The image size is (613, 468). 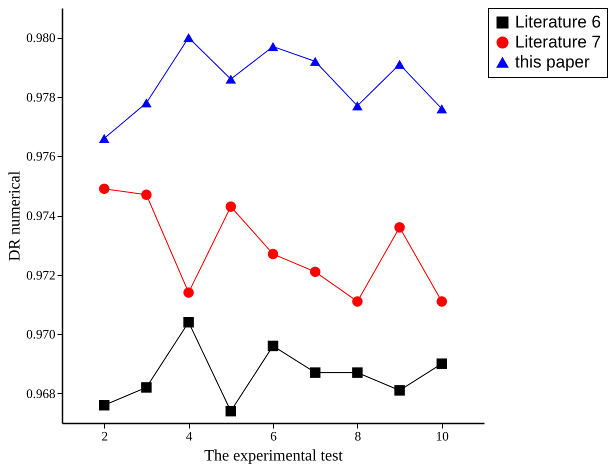 I want to click on y-axis-title: DR numerical, so click(x=15, y=216).